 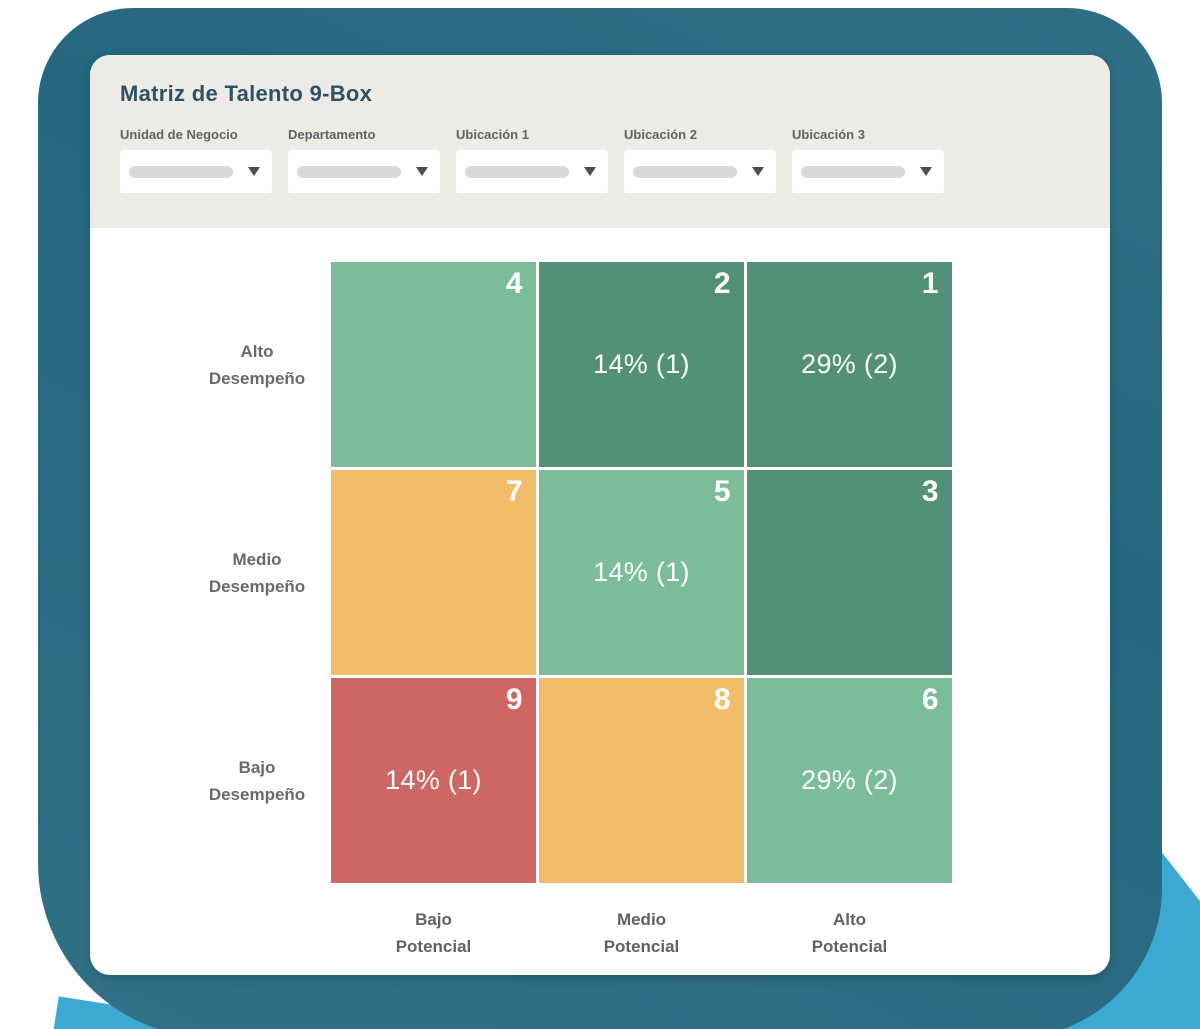 I want to click on col-label-medio-potencial: Medio Potencial, so click(x=641, y=929).